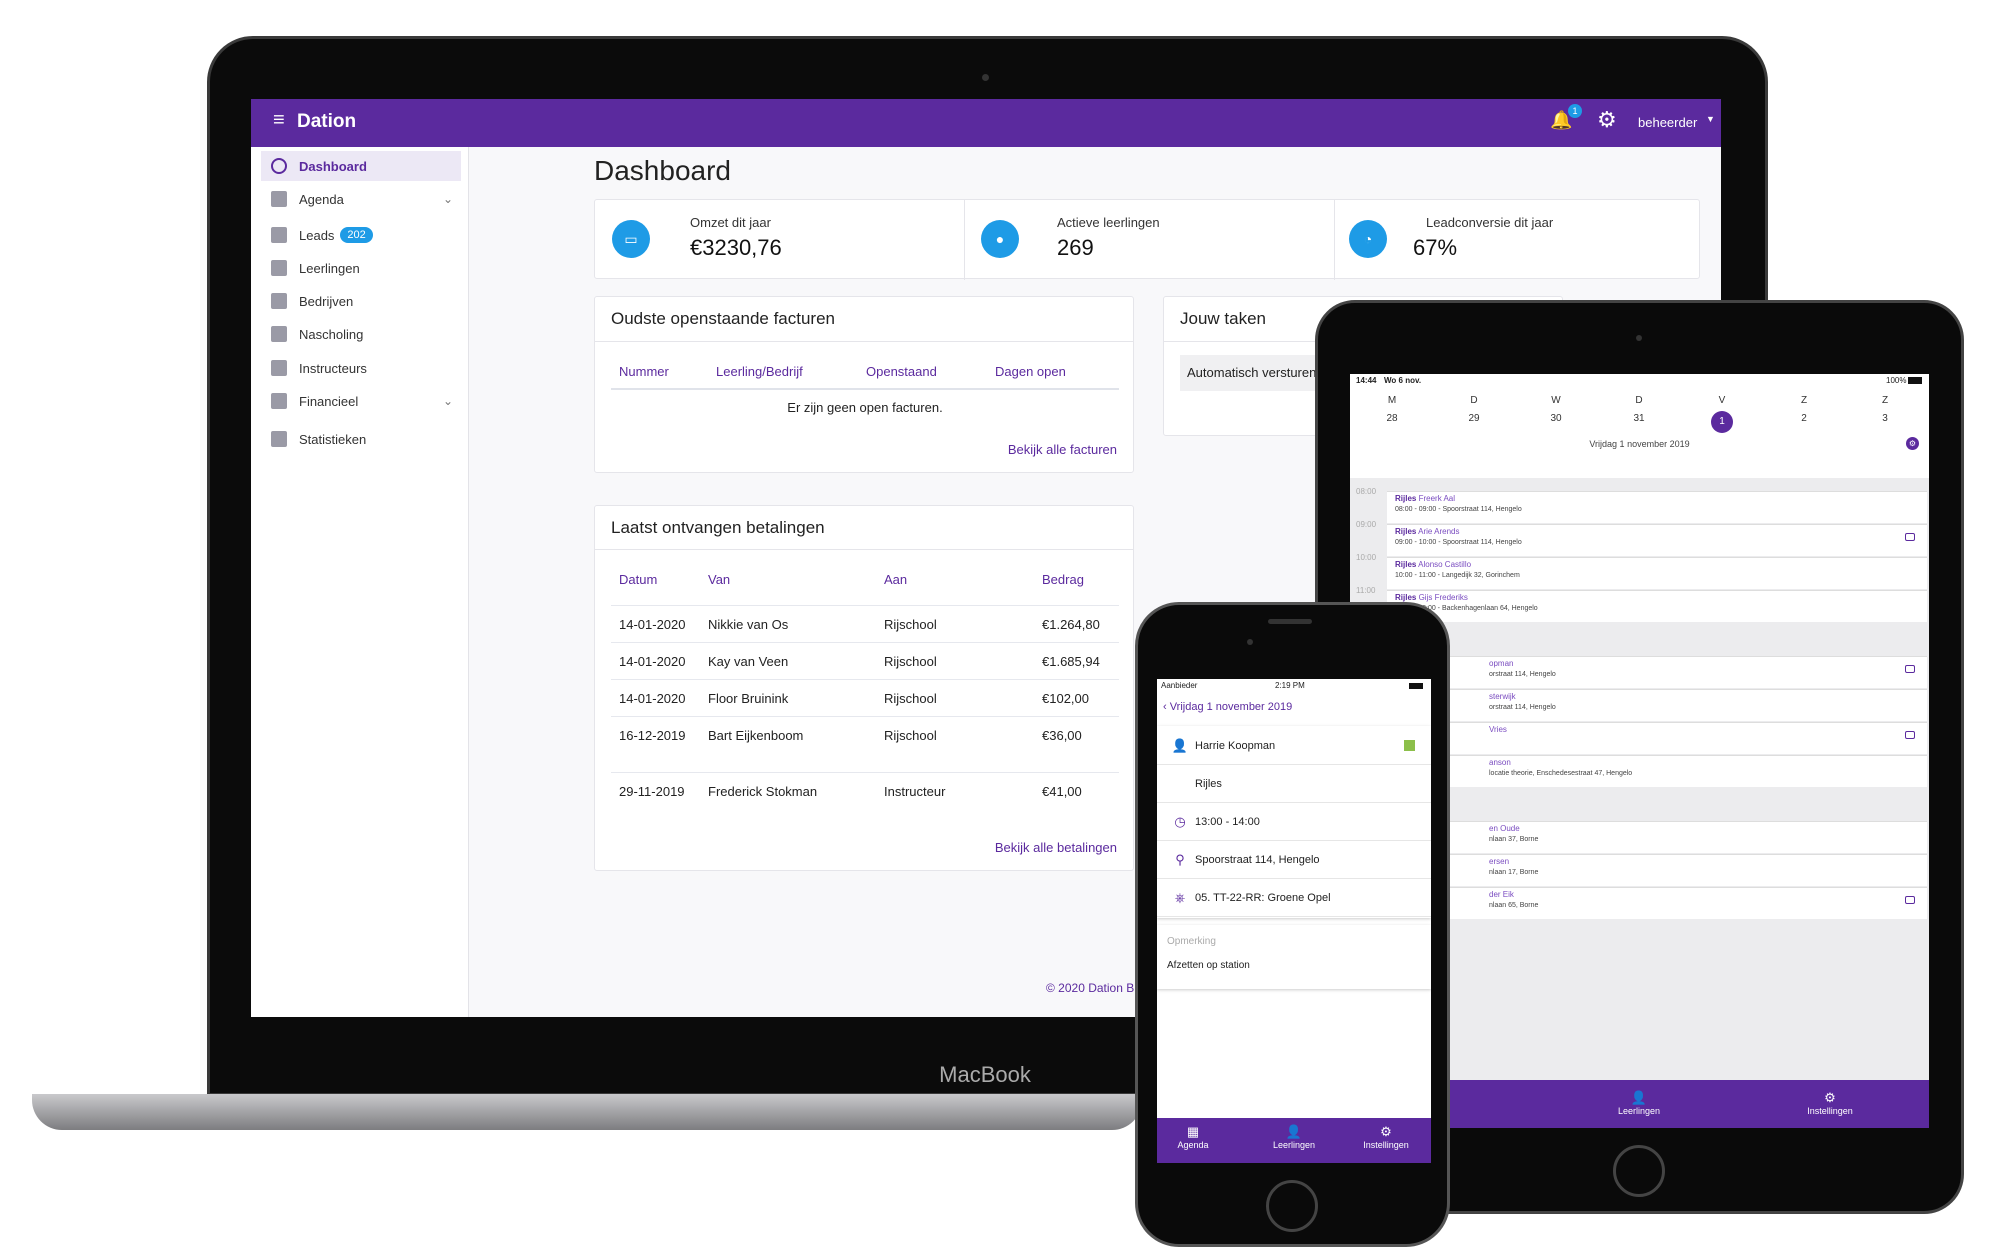  I want to click on event-title: opman, so click(1501, 663).